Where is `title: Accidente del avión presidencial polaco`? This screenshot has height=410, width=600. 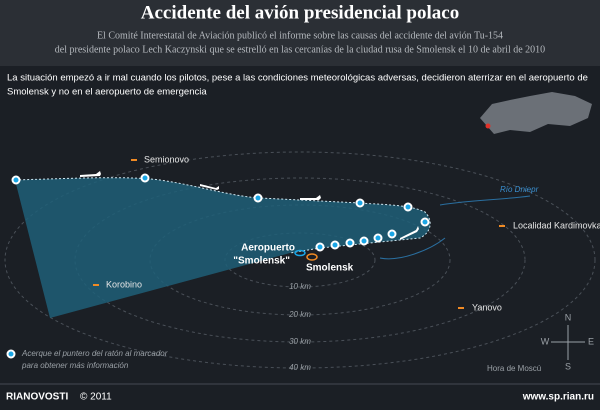 title: Accidente del avión presidencial polaco is located at coordinates (300, 12).